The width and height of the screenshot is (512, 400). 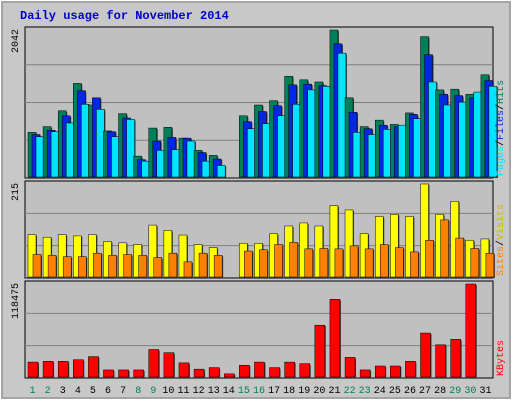 What do you see at coordinates (184, 391) in the screenshot?
I see `x-tick-day-11: 11` at bounding box center [184, 391].